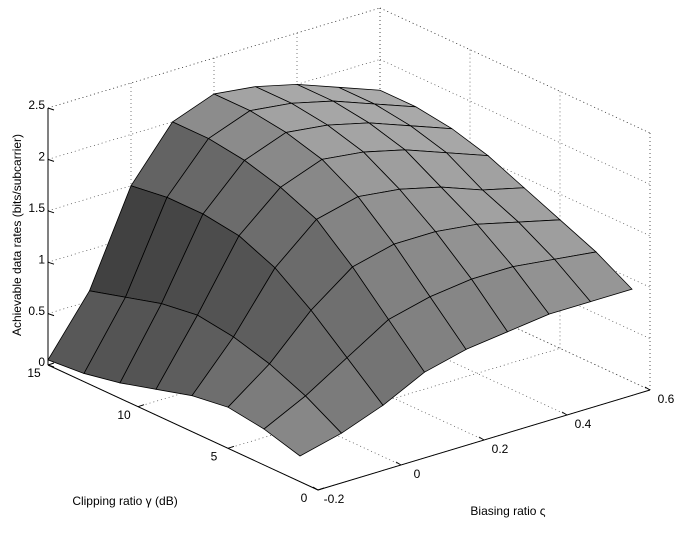  Describe the element at coordinates (214, 457) in the screenshot. I see `y-tick-label: 5` at that location.